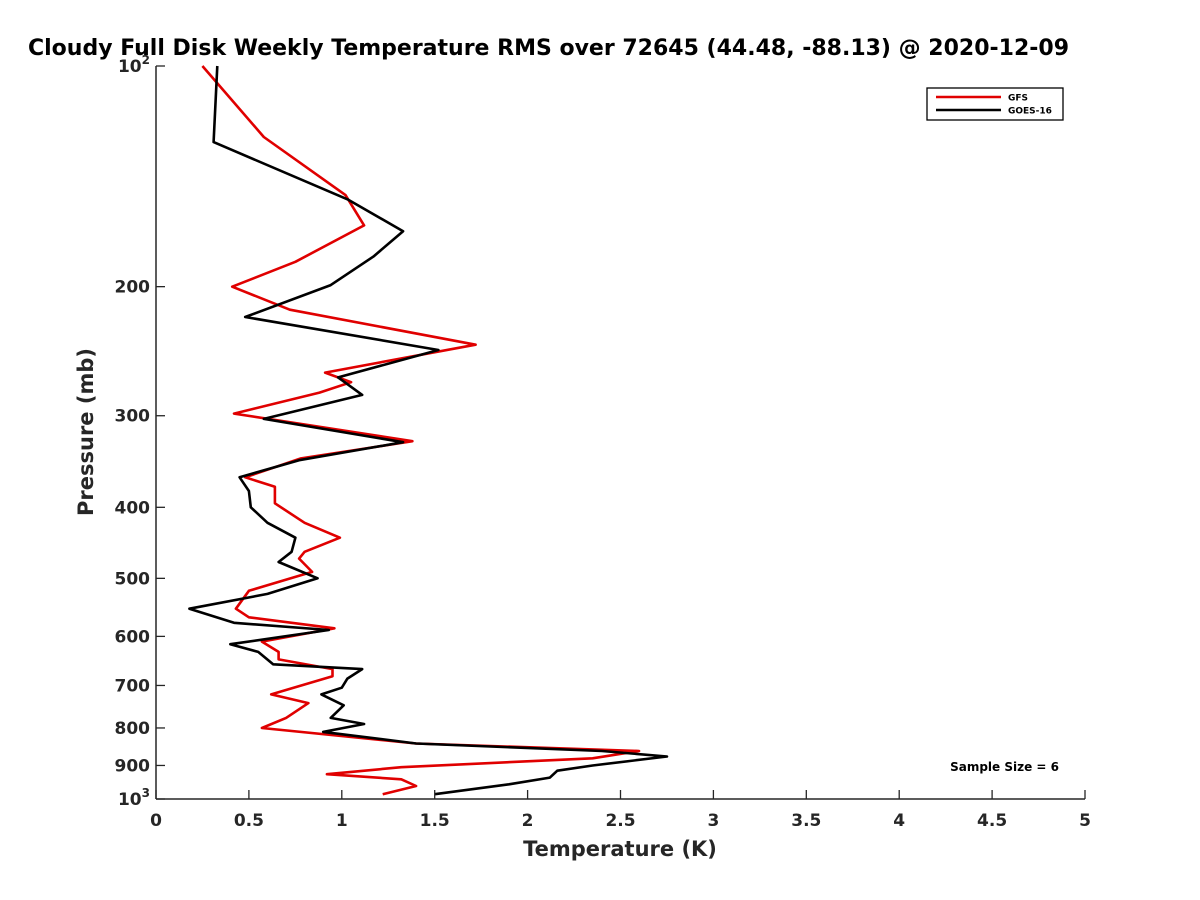 Image resolution: width=1200 pixels, height=900 pixels. What do you see at coordinates (1004, 767) in the screenshot?
I see `sample-size-annotation: Sample Size = 6` at bounding box center [1004, 767].